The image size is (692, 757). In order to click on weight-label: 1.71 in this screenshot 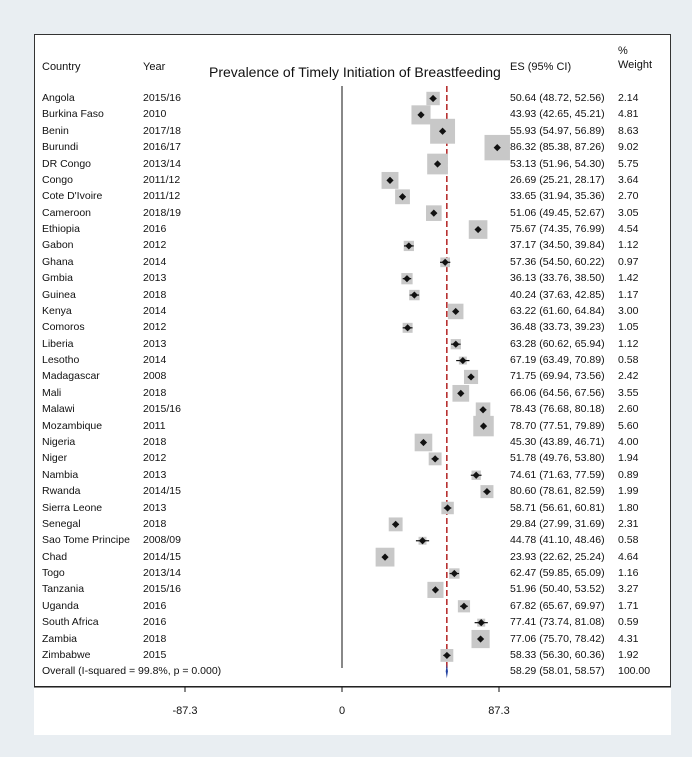, I will do `click(628, 605)`.